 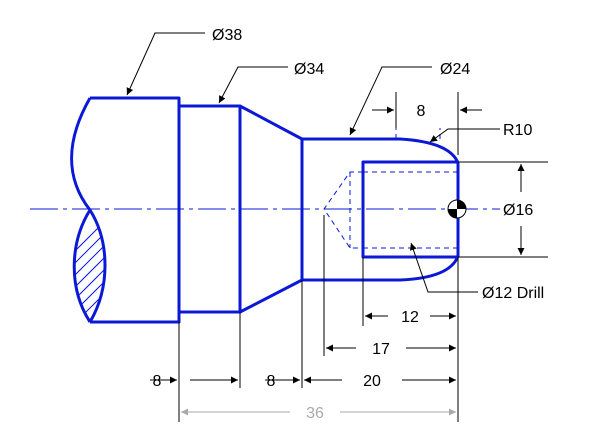 What do you see at coordinates (455, 69) in the screenshot?
I see `label-dia-24: Ø24` at bounding box center [455, 69].